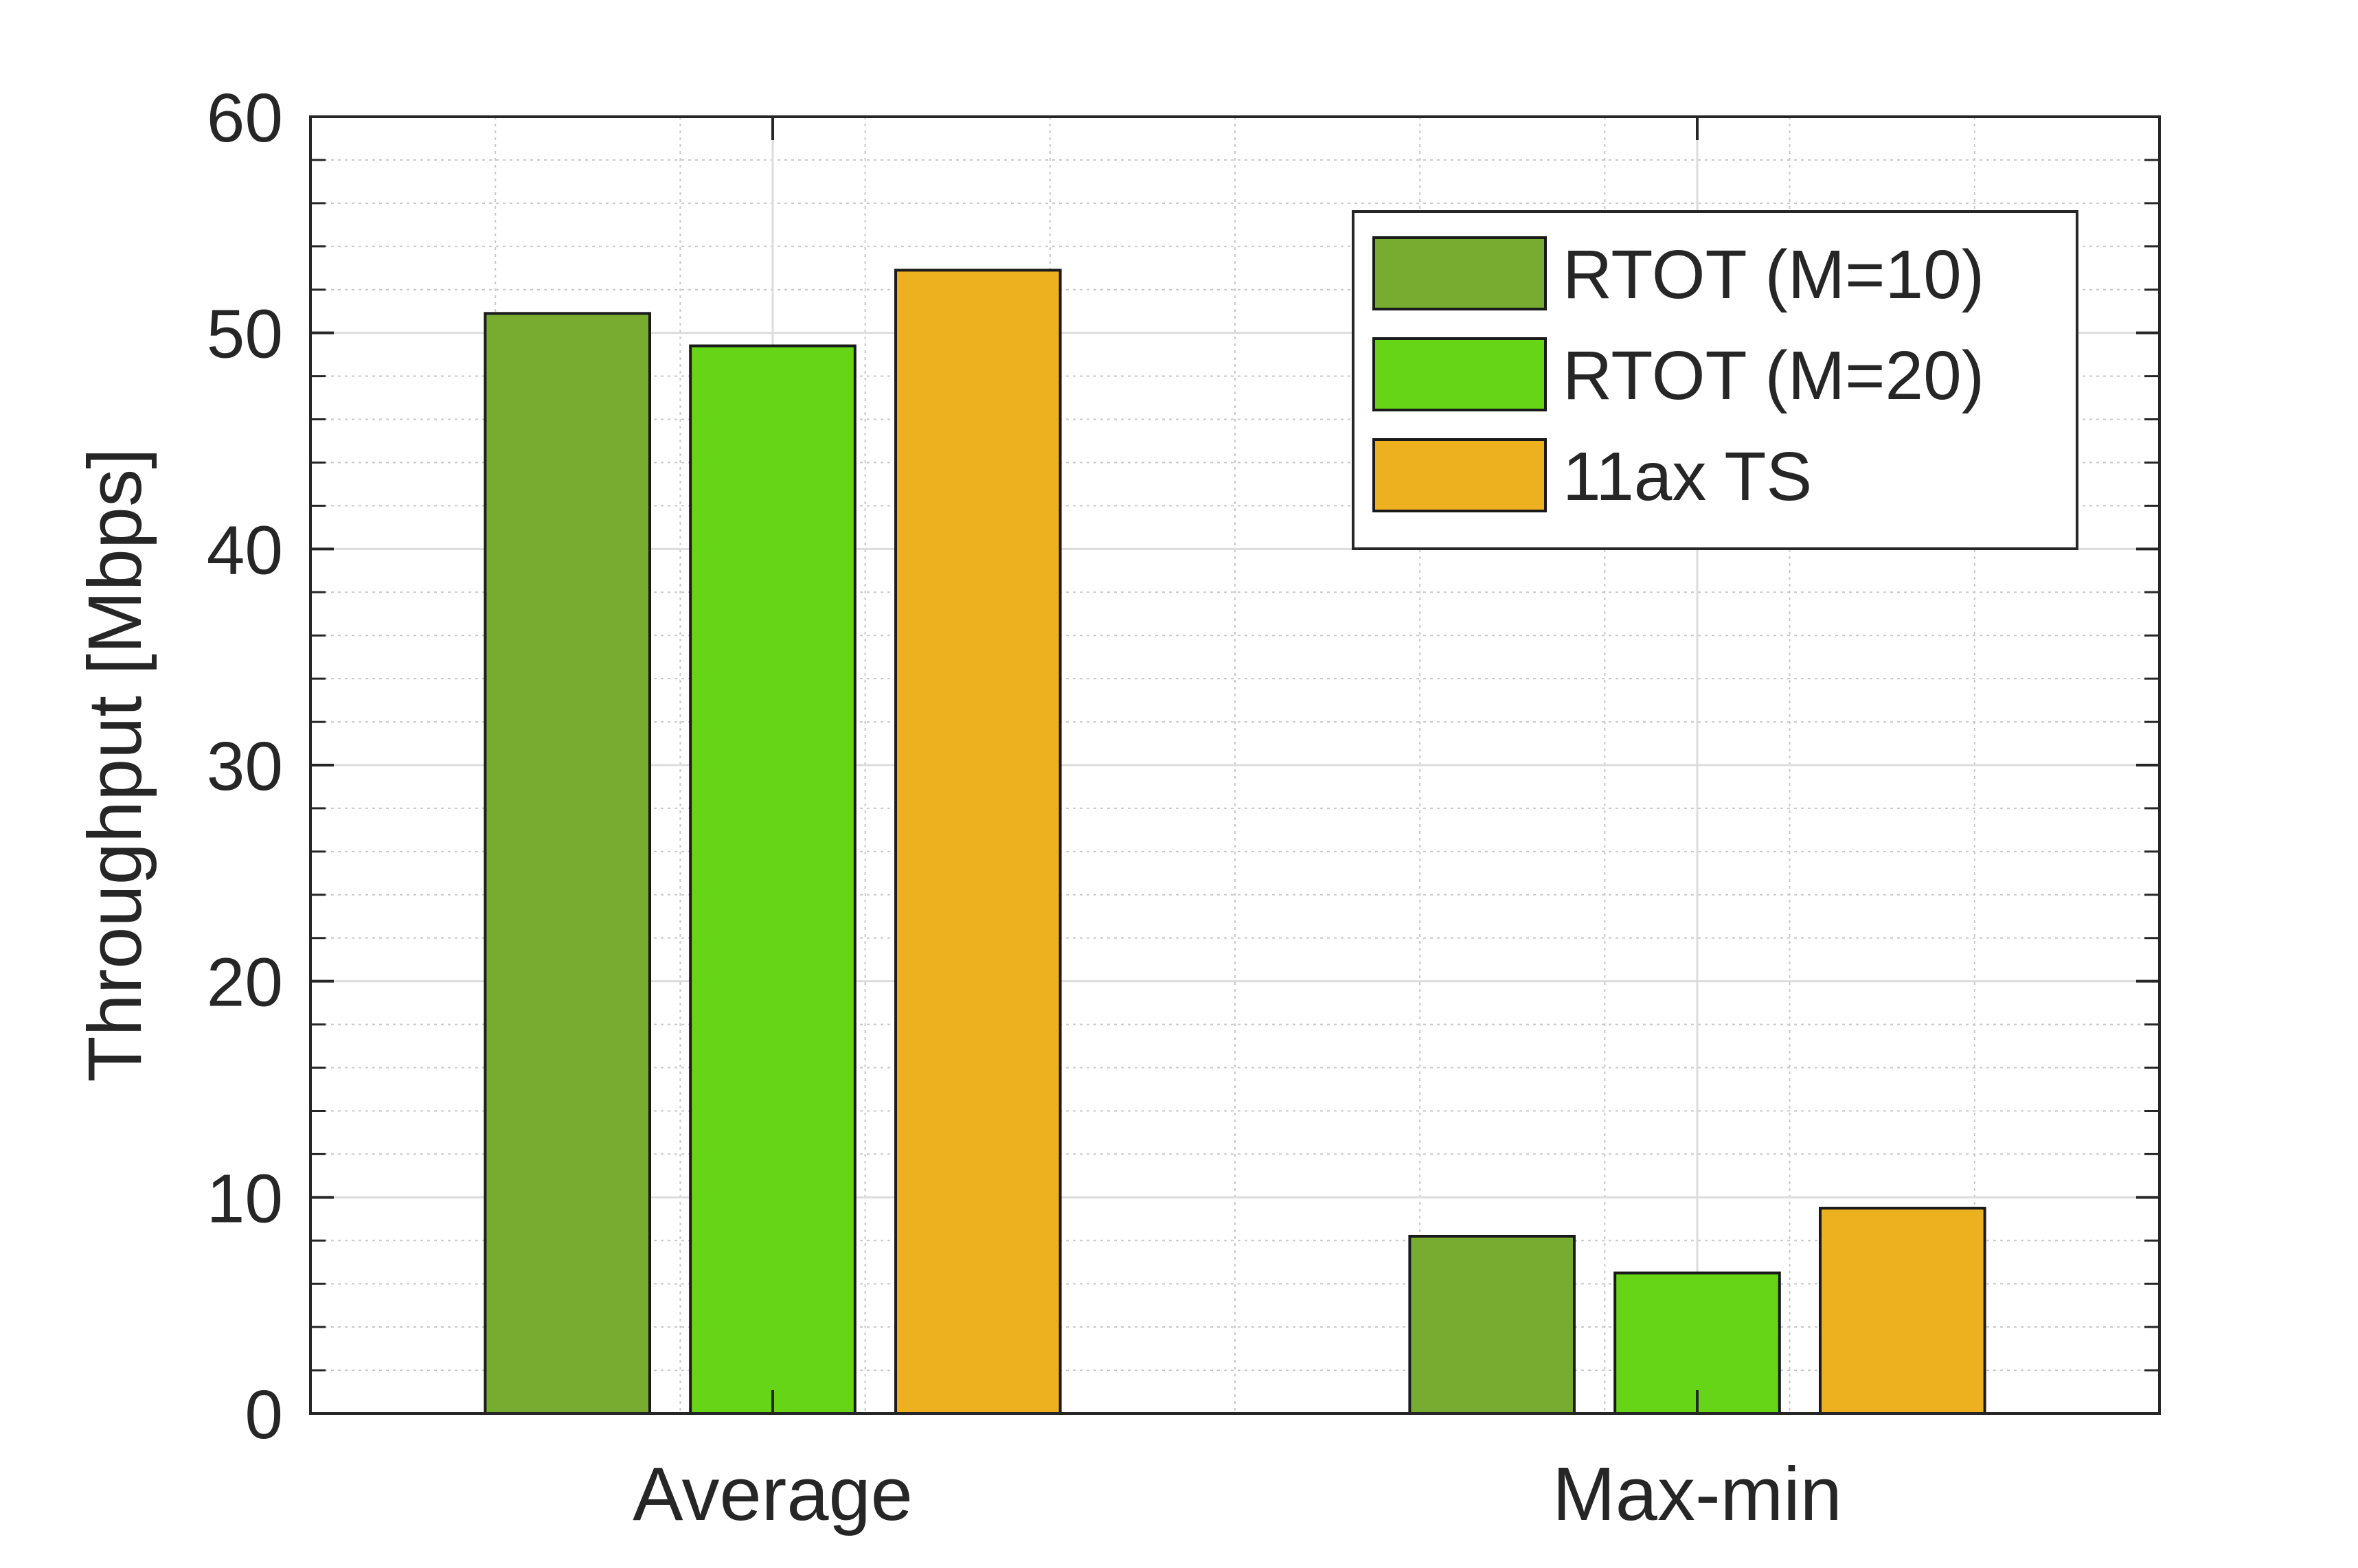 The width and height of the screenshot is (2358, 1568). Describe the element at coordinates (1773, 375) in the screenshot. I see `legend-label: RTOT (M=20)` at that location.